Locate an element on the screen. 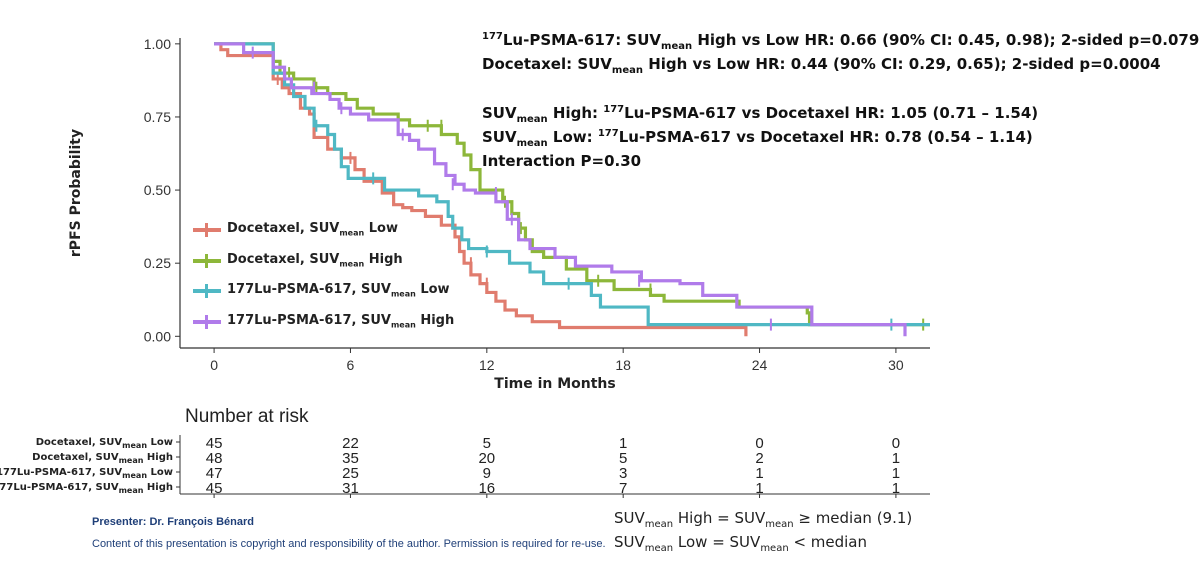 The width and height of the screenshot is (1200, 564). x-tick-label: 6 is located at coordinates (351, 365).